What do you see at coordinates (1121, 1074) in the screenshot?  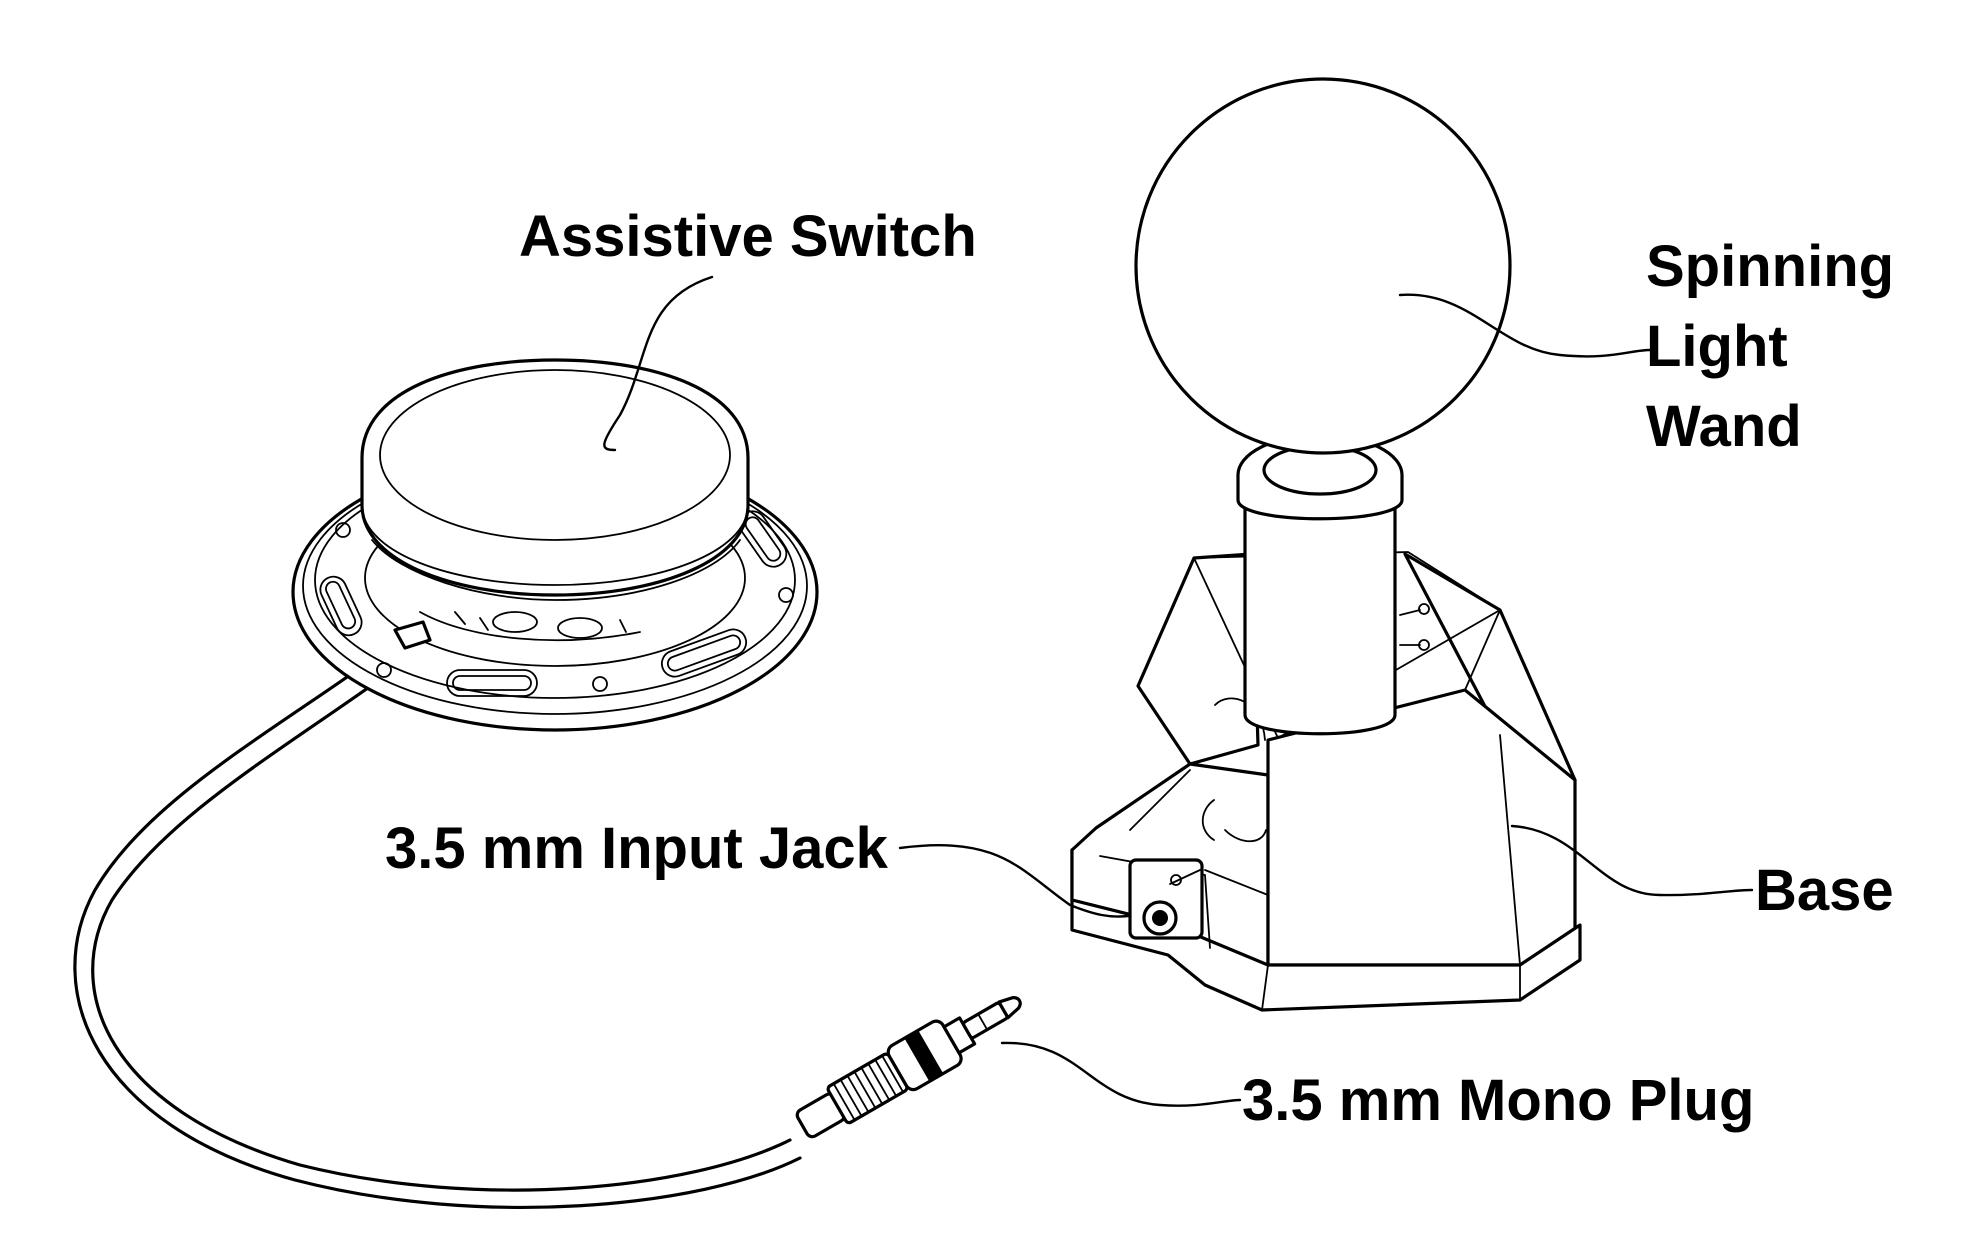 I see `leader-mono-plug` at bounding box center [1121, 1074].